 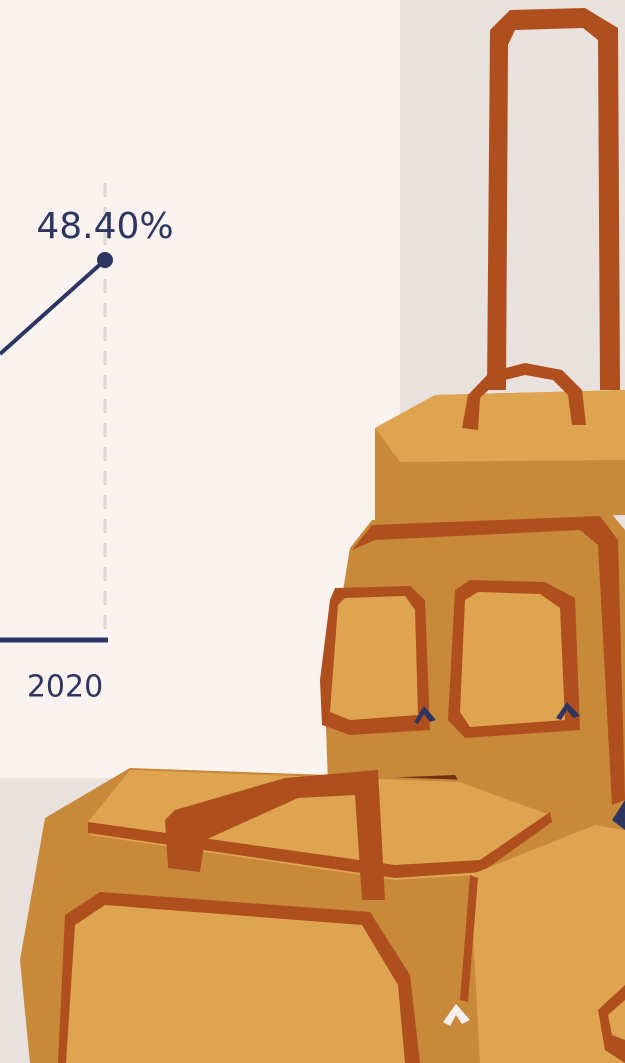 What do you see at coordinates (53, 307) in the screenshot?
I see `line-segment` at bounding box center [53, 307].